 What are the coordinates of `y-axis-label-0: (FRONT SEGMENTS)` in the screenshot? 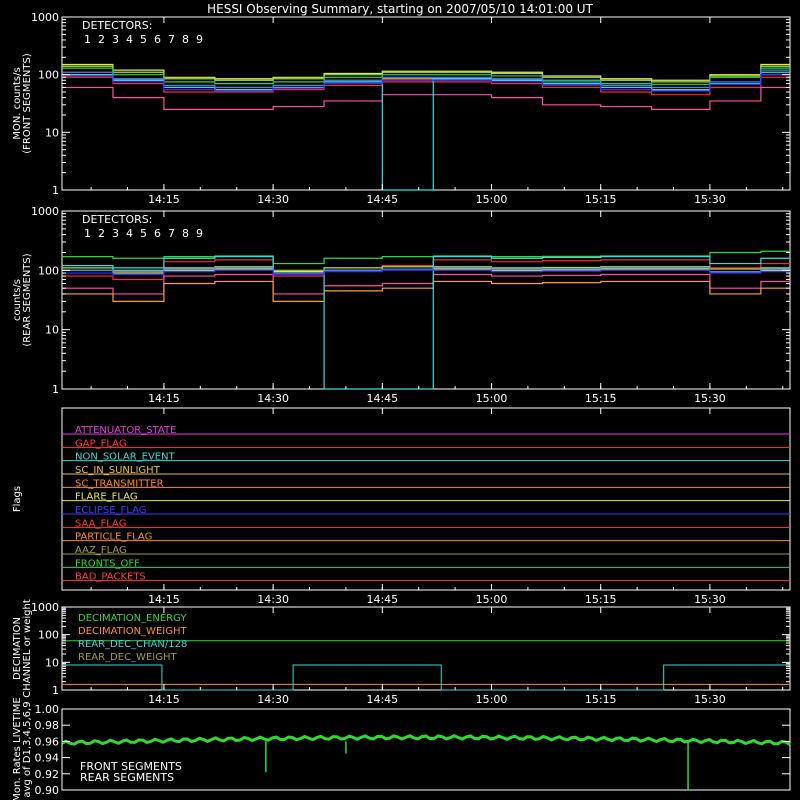 It's located at (27, 103).